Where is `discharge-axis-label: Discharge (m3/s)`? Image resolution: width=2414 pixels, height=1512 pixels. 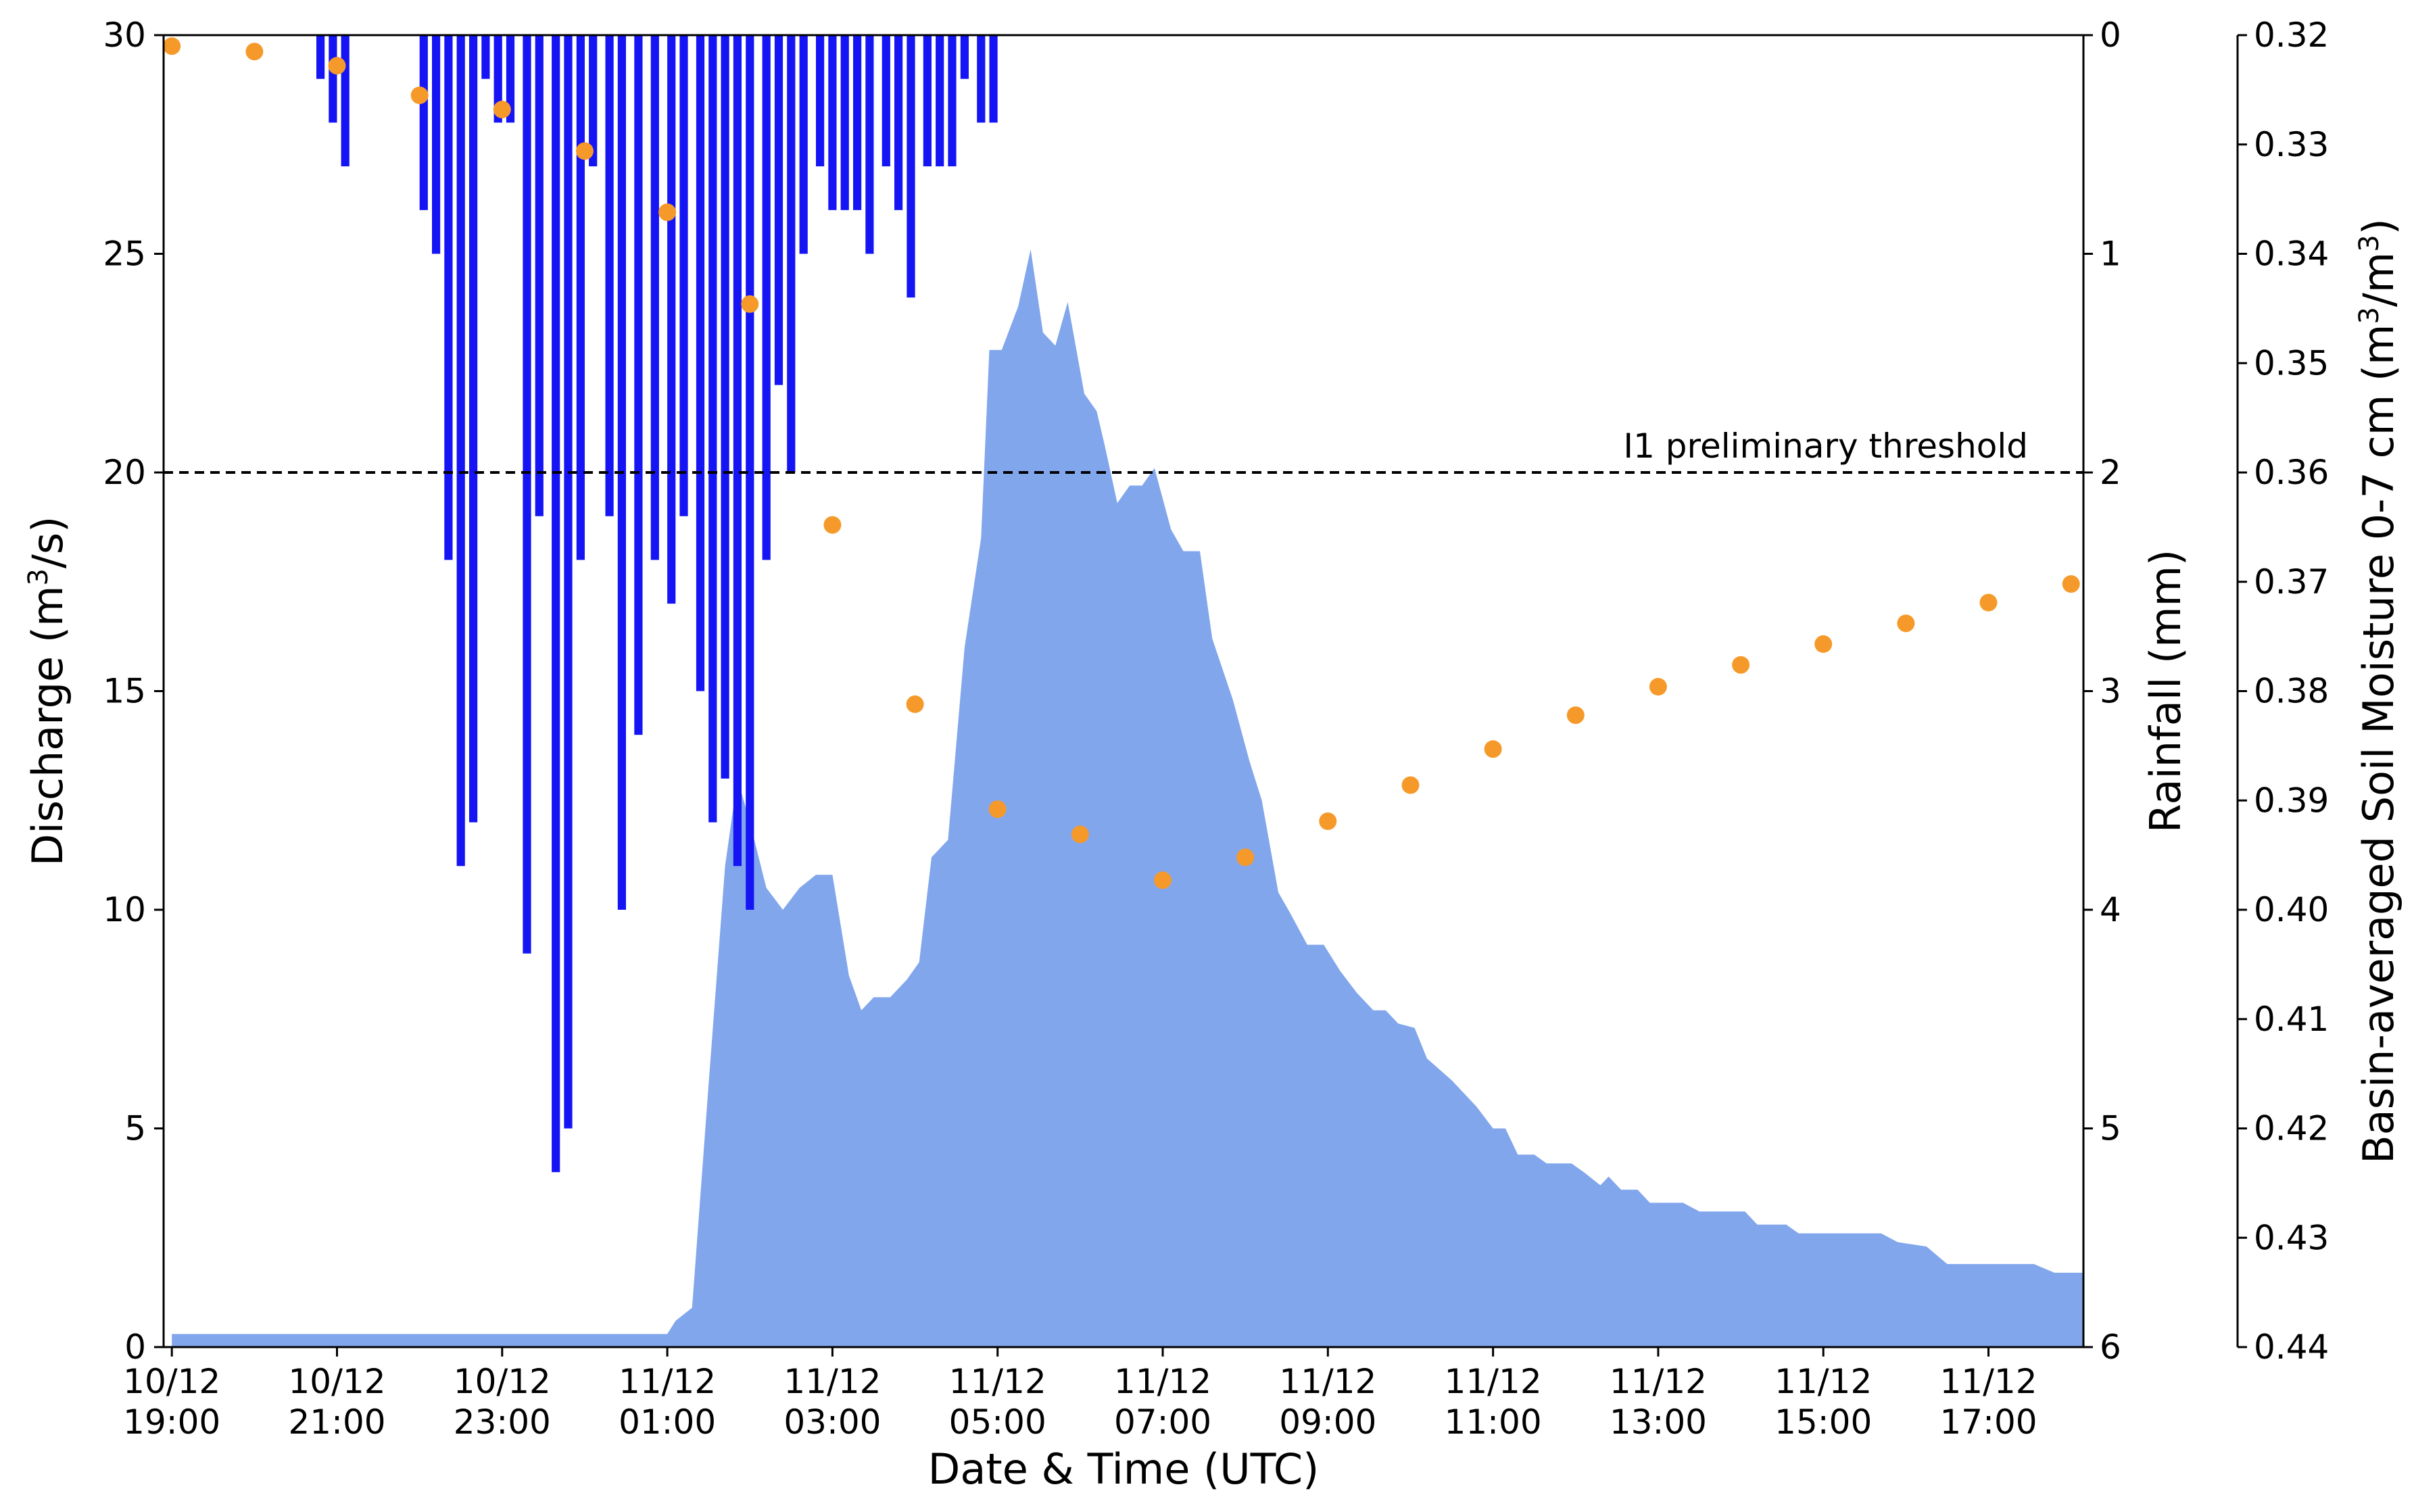 discharge-axis-label: Discharge (m3/s) is located at coordinates (48, 691).